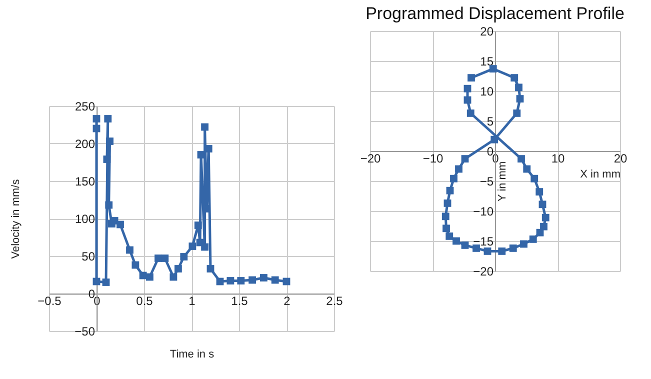  Describe the element at coordinates (50, 301) in the screenshot. I see `x-tick-label: −0.5` at that location.